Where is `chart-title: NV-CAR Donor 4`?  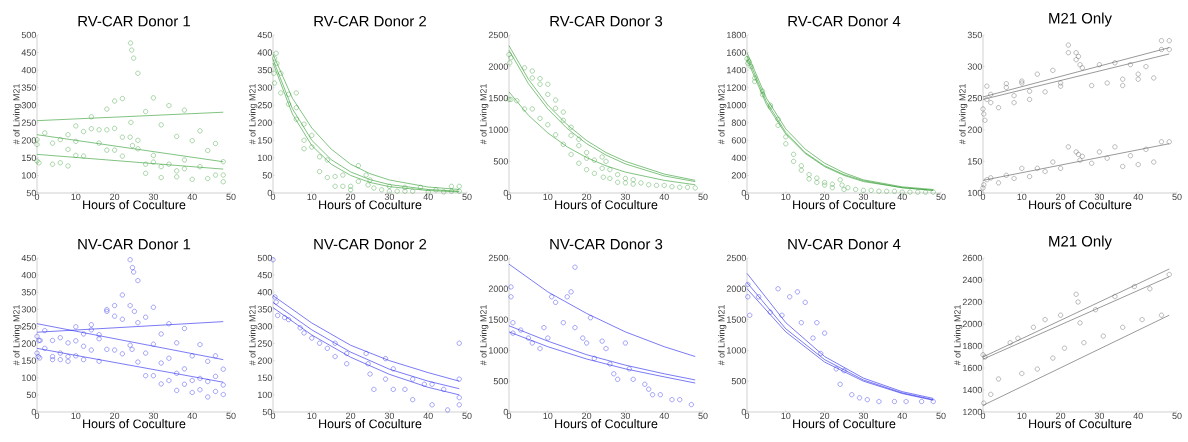
chart-title: NV-CAR Donor 4 is located at coordinates (844, 244).